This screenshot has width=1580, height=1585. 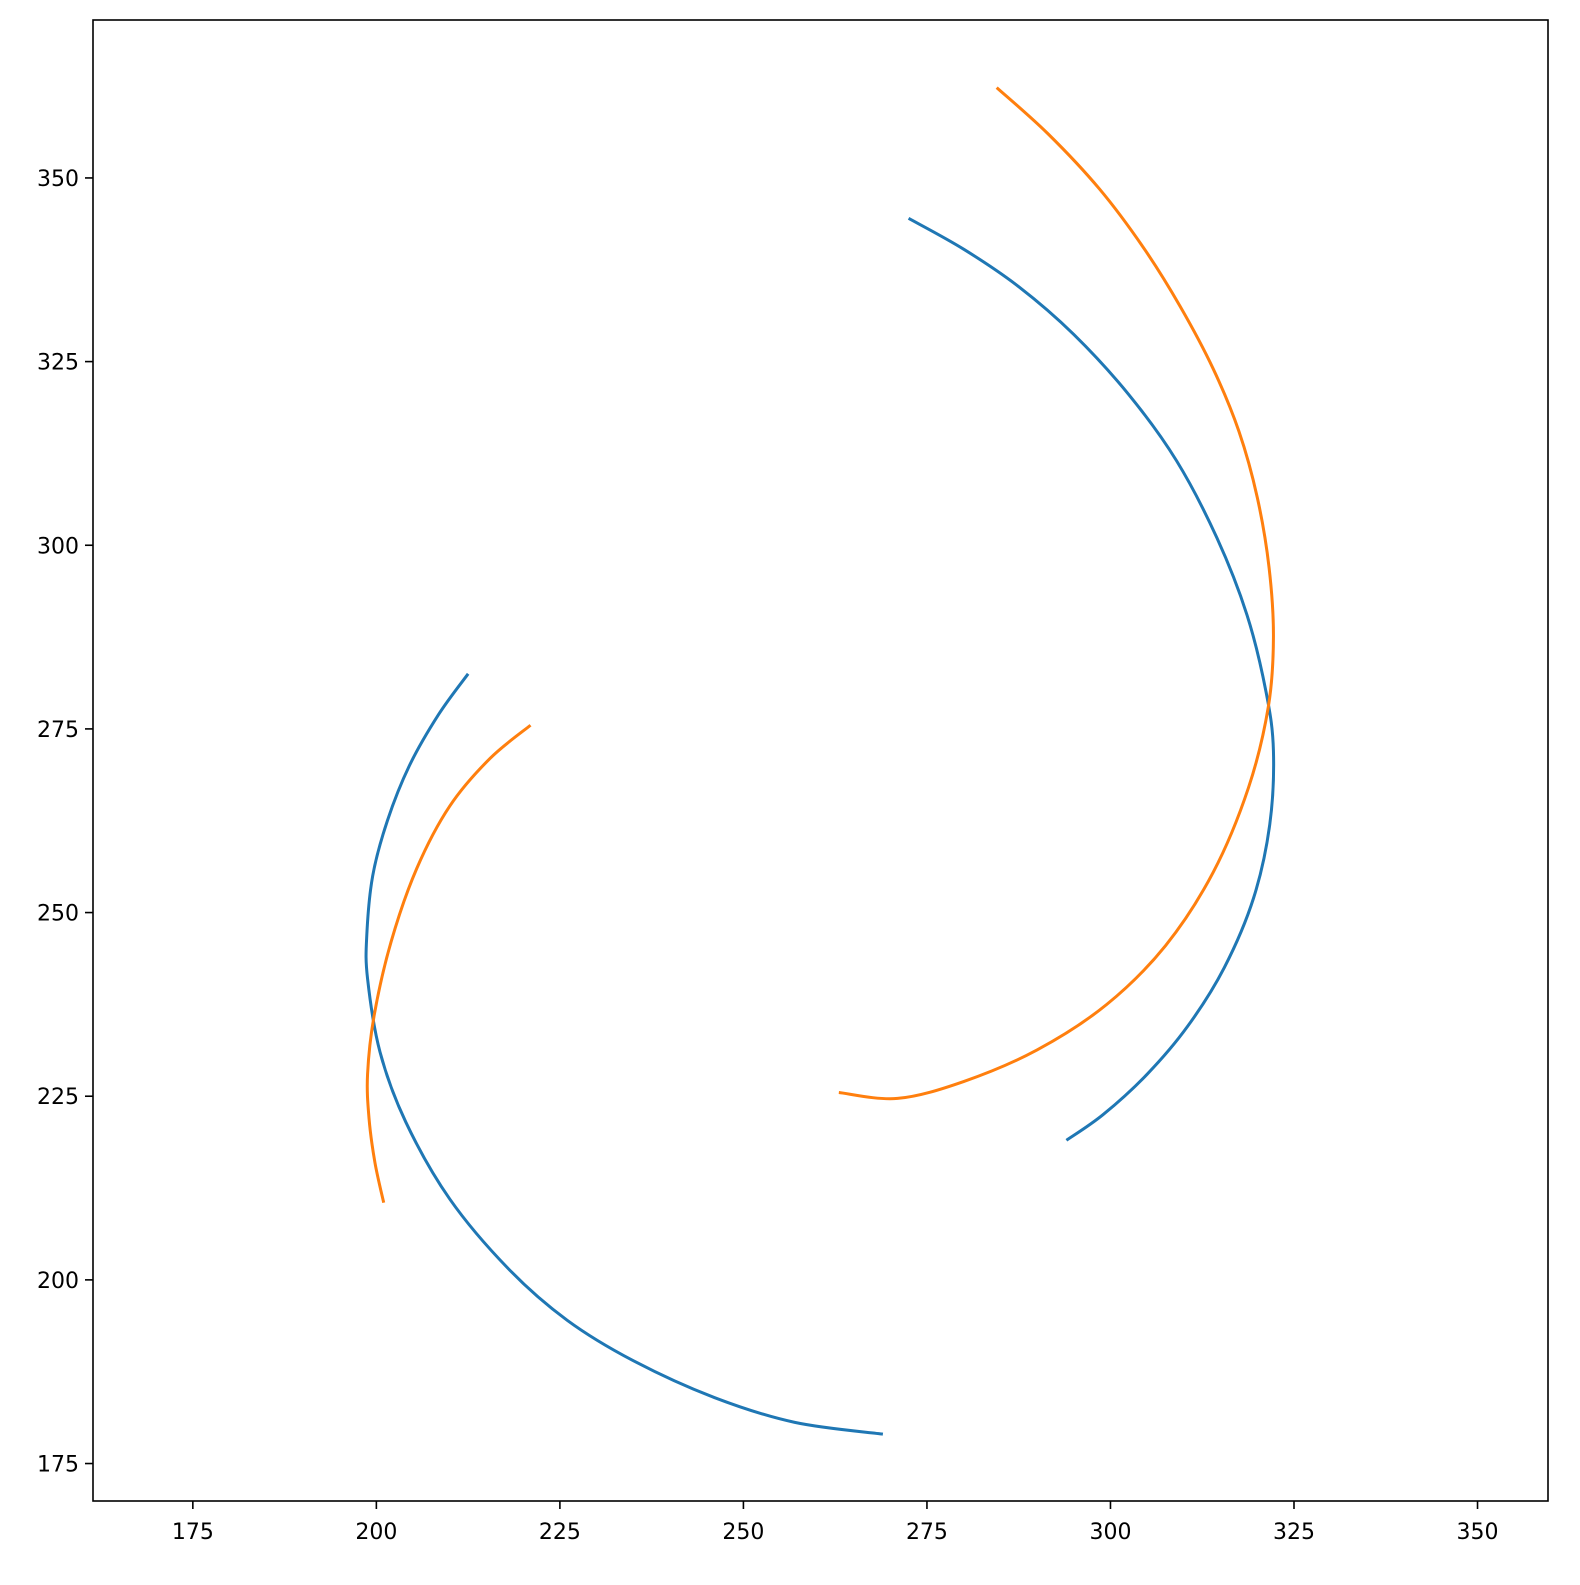 I want to click on x-tick-label: 225, so click(x=560, y=1532).